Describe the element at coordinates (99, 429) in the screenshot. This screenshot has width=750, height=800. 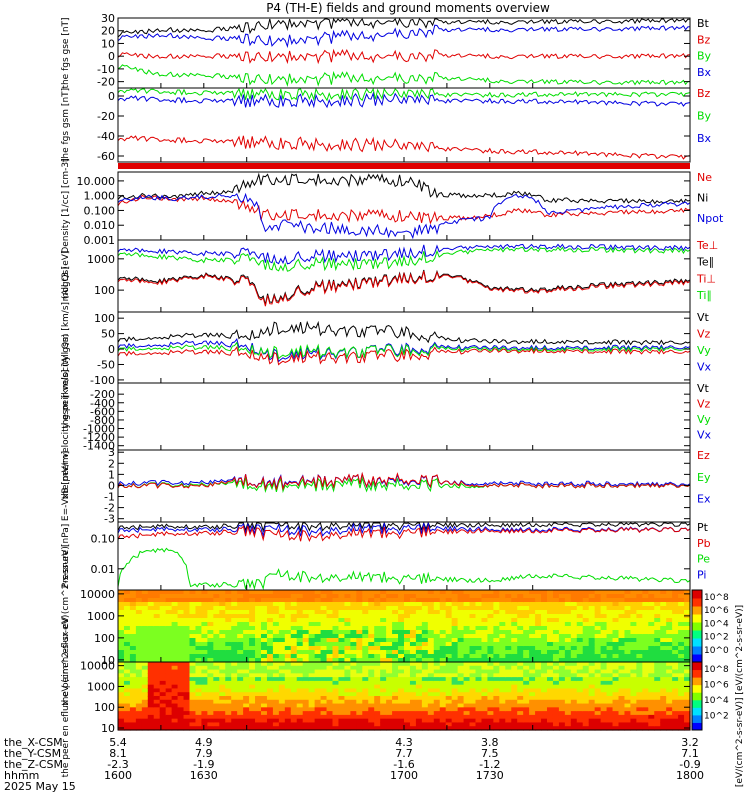
I see `y-tick-label: -1000` at that location.